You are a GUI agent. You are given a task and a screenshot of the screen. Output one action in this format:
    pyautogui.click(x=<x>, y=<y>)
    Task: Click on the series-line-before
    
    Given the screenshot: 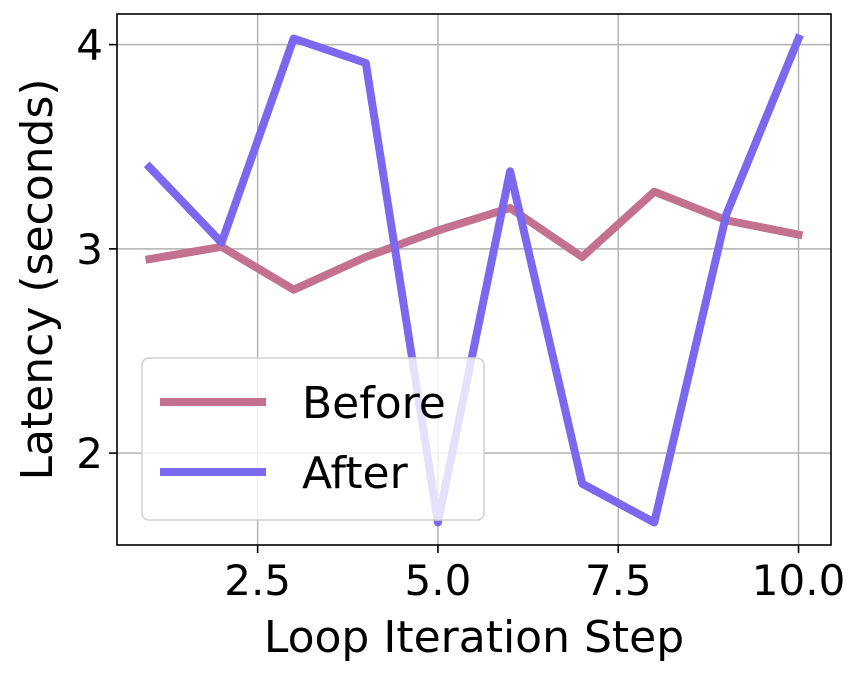 What is the action you would take?
    pyautogui.click(x=474, y=240)
    